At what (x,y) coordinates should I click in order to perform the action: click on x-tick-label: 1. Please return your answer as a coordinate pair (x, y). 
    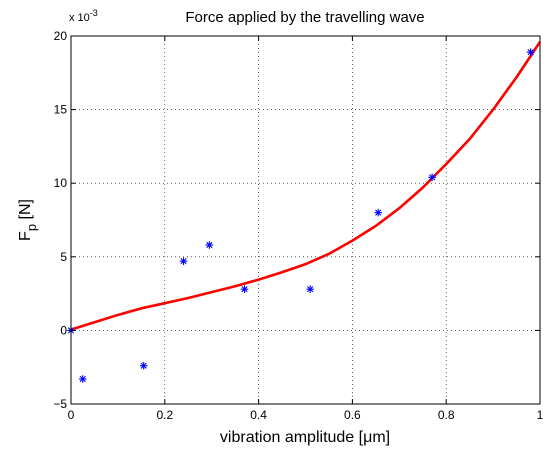
    Looking at the image, I should click on (540, 415).